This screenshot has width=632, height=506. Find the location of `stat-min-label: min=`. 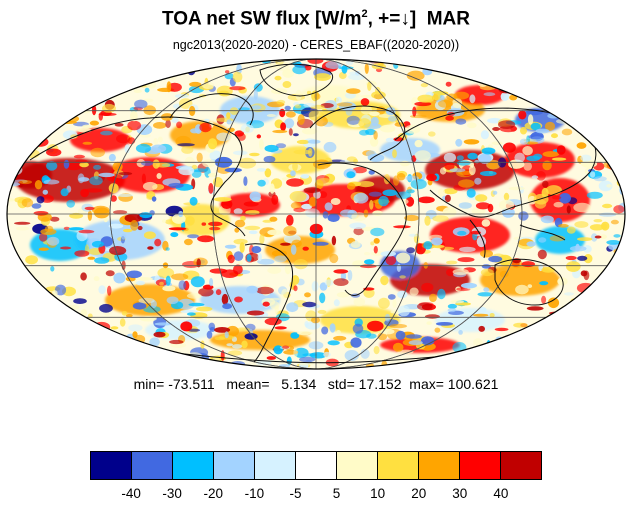

stat-min-label: min= is located at coordinates (149, 384).